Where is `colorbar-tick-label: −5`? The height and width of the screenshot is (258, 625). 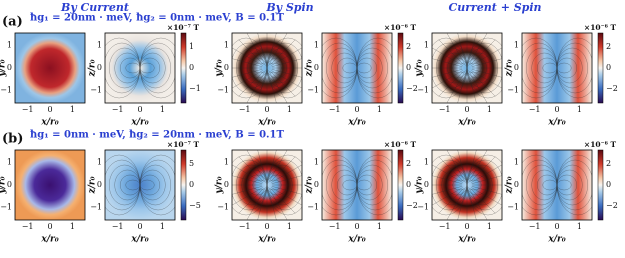 colorbar-tick-label: −5 is located at coordinates (195, 205).